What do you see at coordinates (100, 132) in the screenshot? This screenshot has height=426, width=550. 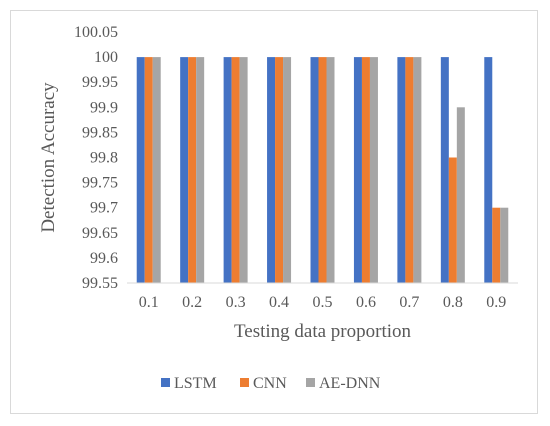 I see `y-tick-label: 99.85` at bounding box center [100, 132].